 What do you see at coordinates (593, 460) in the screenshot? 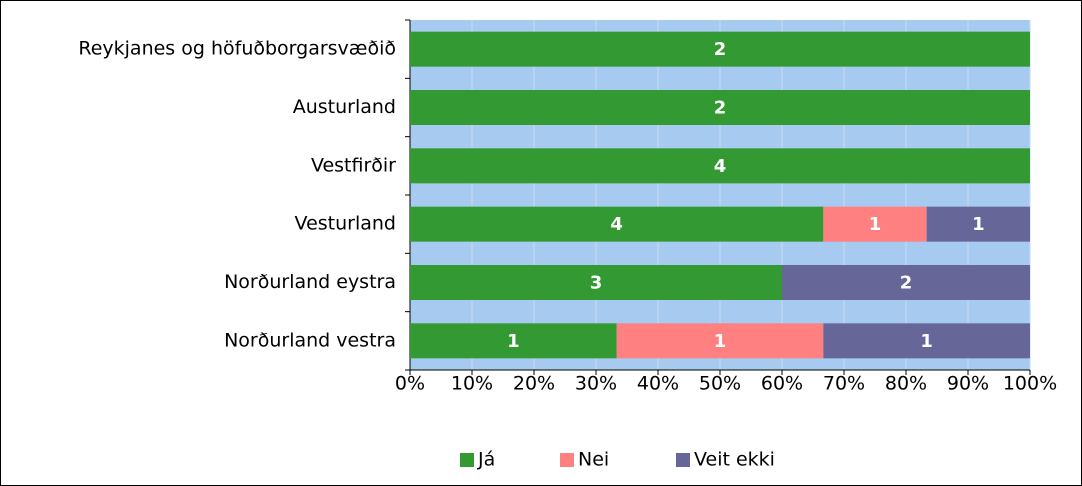
I see `legend-label: Nei` at bounding box center [593, 460].